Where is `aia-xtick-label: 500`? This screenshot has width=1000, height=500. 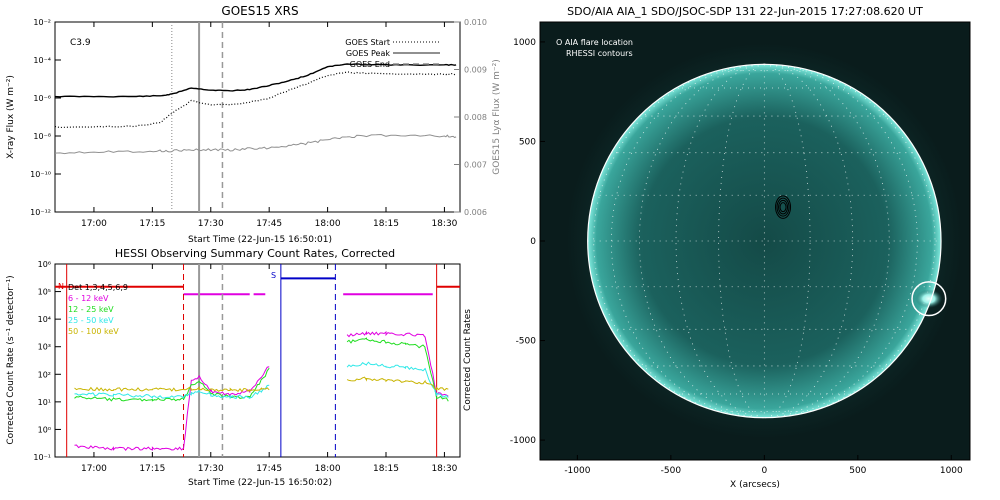
aia-xtick-label: 500 is located at coordinates (857, 471).